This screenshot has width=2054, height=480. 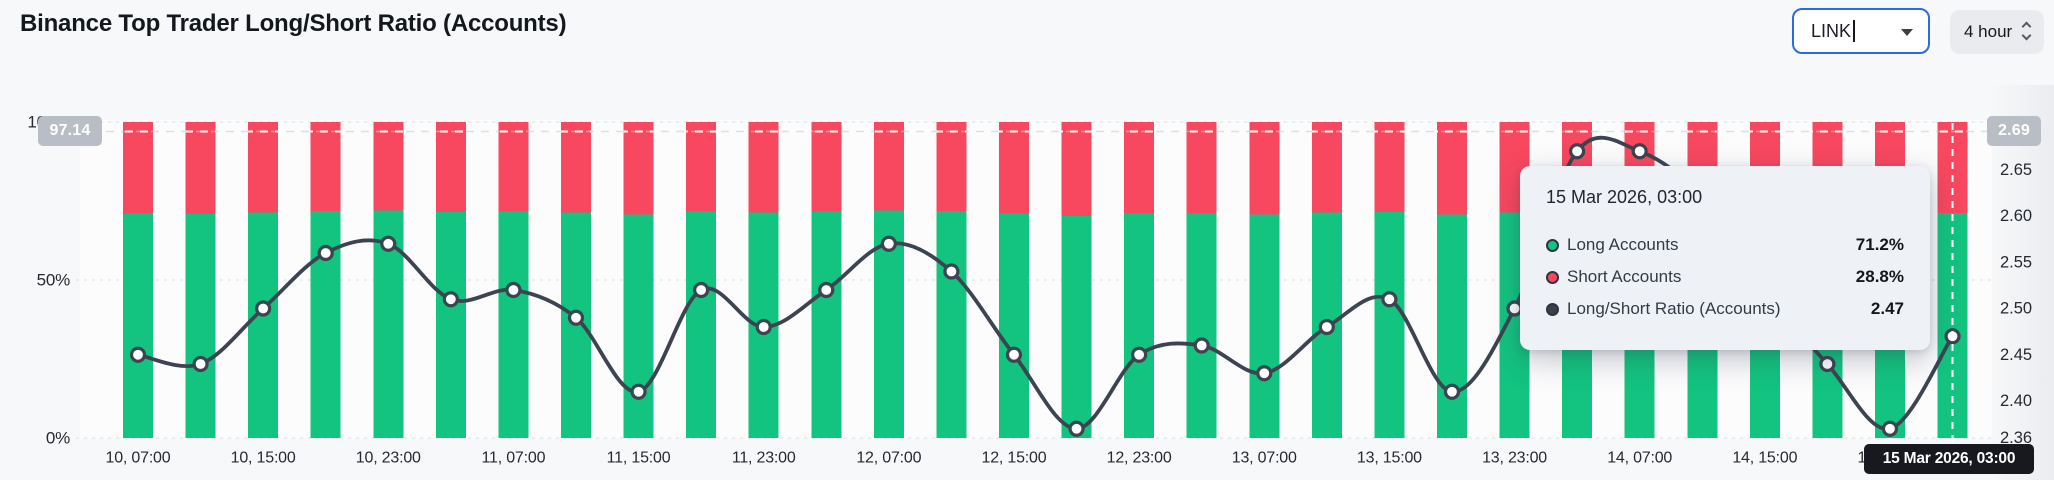 I want to click on tooltip-row-label: Long Accounts, so click(x=1623, y=244).